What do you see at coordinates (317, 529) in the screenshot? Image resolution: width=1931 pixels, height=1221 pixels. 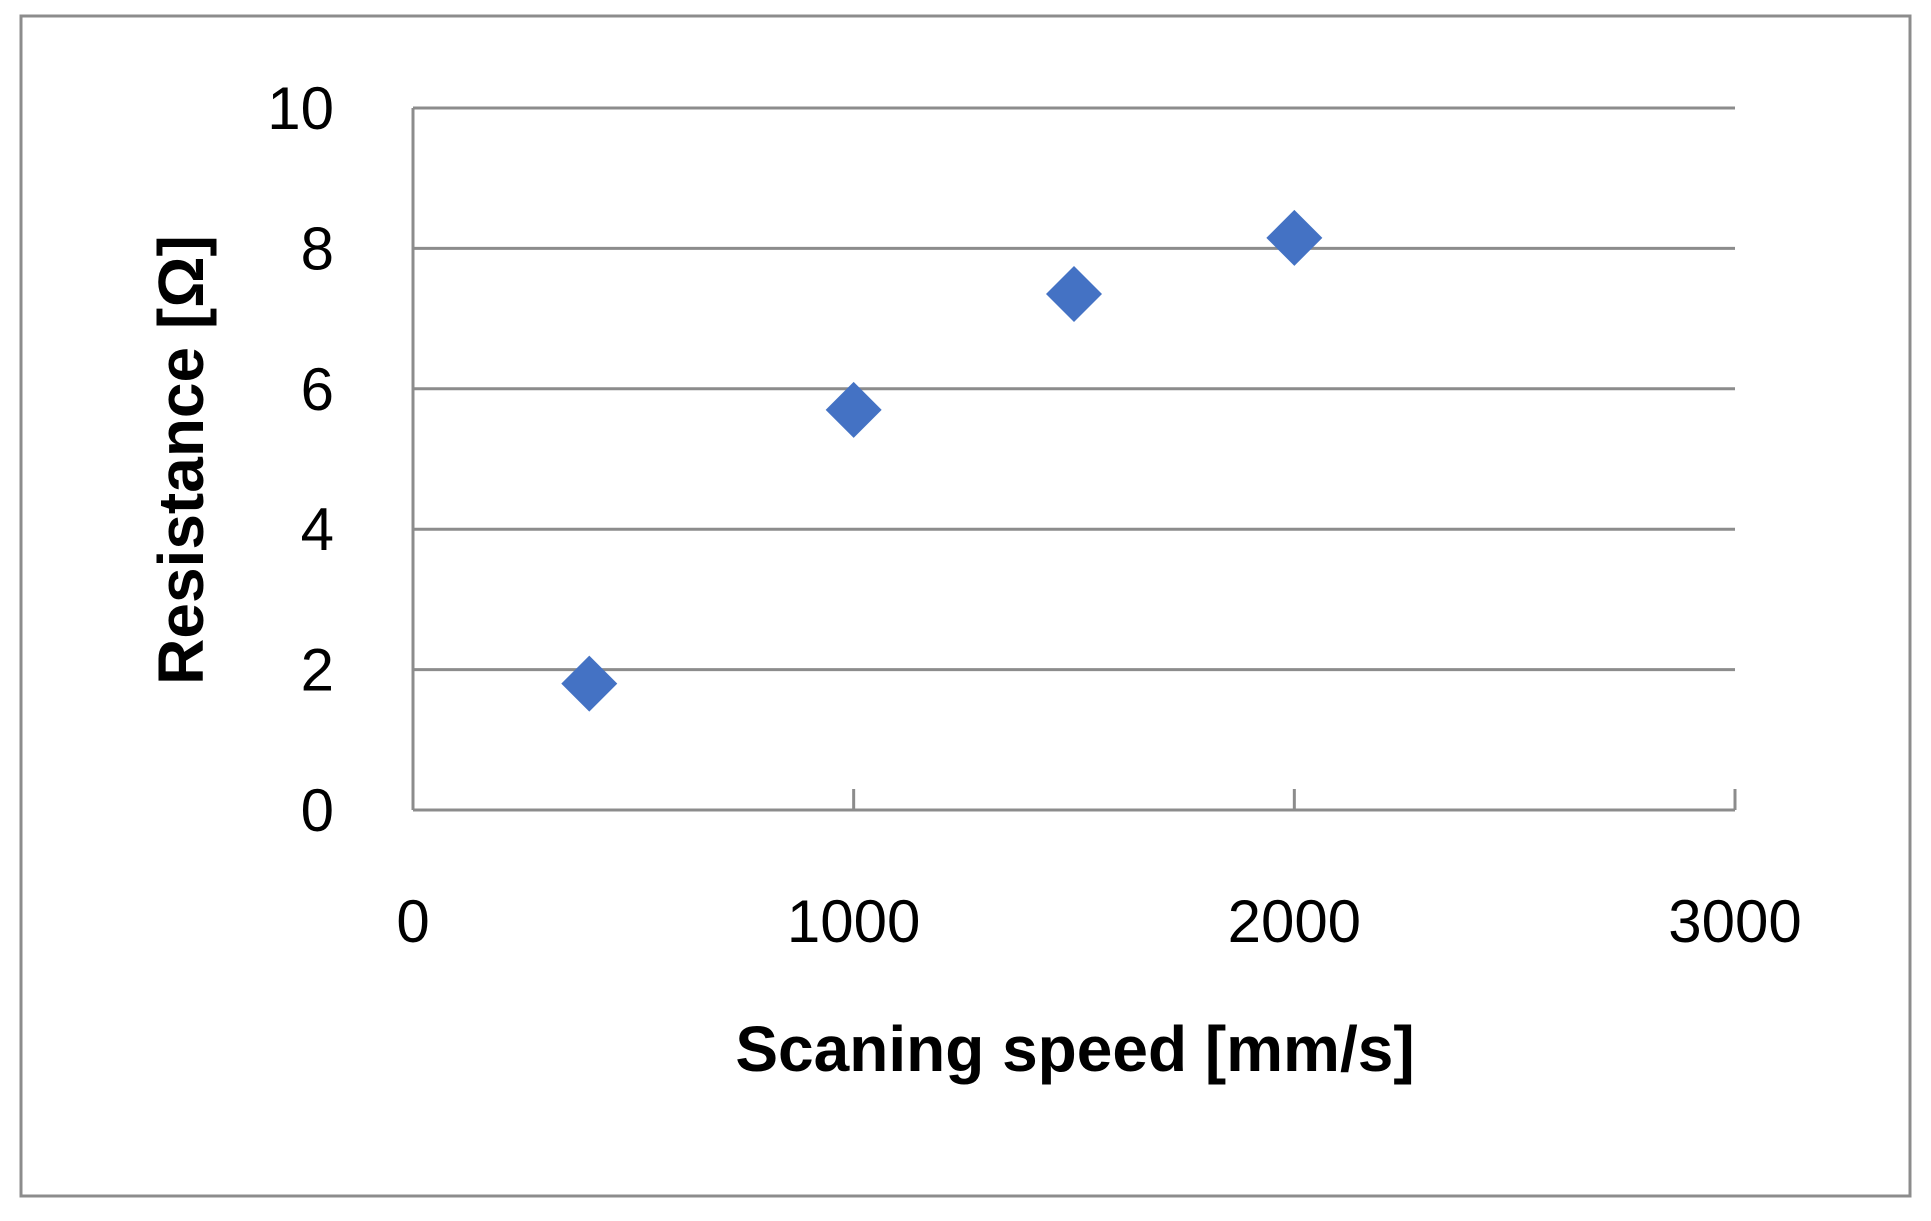 I see `y-tick-label: 4` at bounding box center [317, 529].